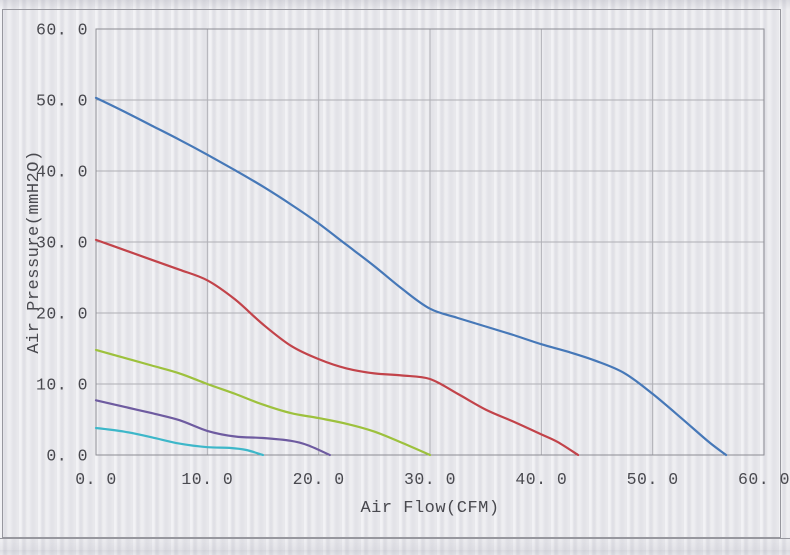 This screenshot has height=555, width=790. What do you see at coordinates (62, 30) in the screenshot?
I see `y-tick-label: 60. 0` at bounding box center [62, 30].